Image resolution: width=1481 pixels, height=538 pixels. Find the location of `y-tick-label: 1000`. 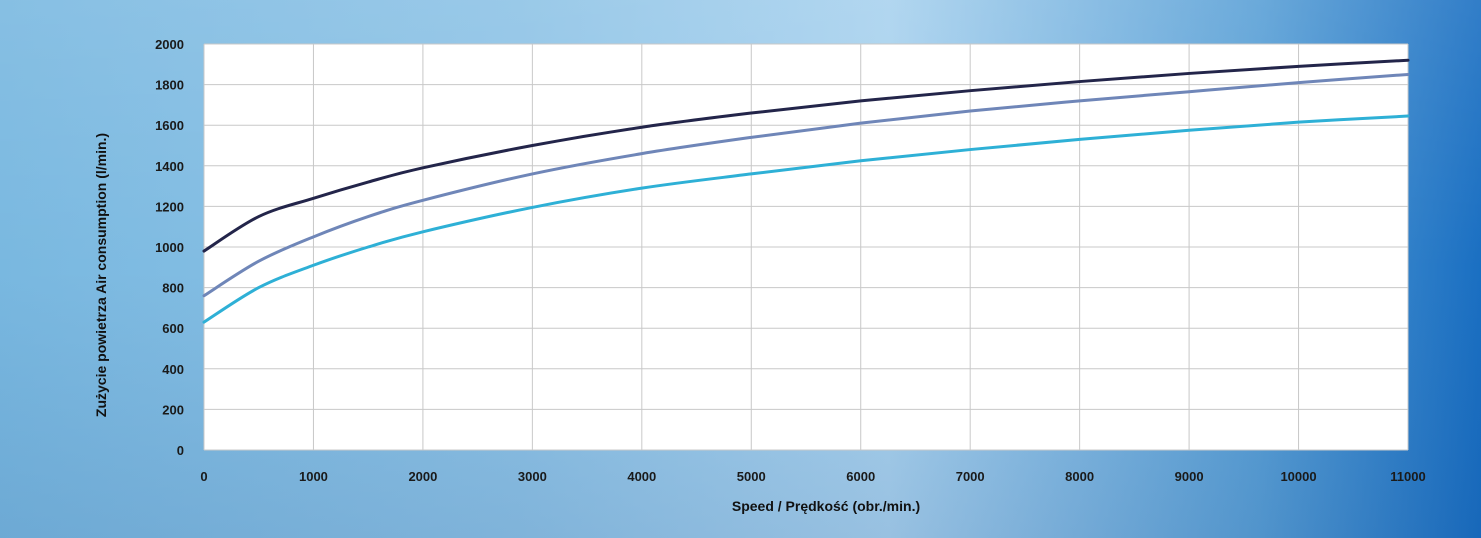

y-tick-label: 1000 is located at coordinates (169, 247).